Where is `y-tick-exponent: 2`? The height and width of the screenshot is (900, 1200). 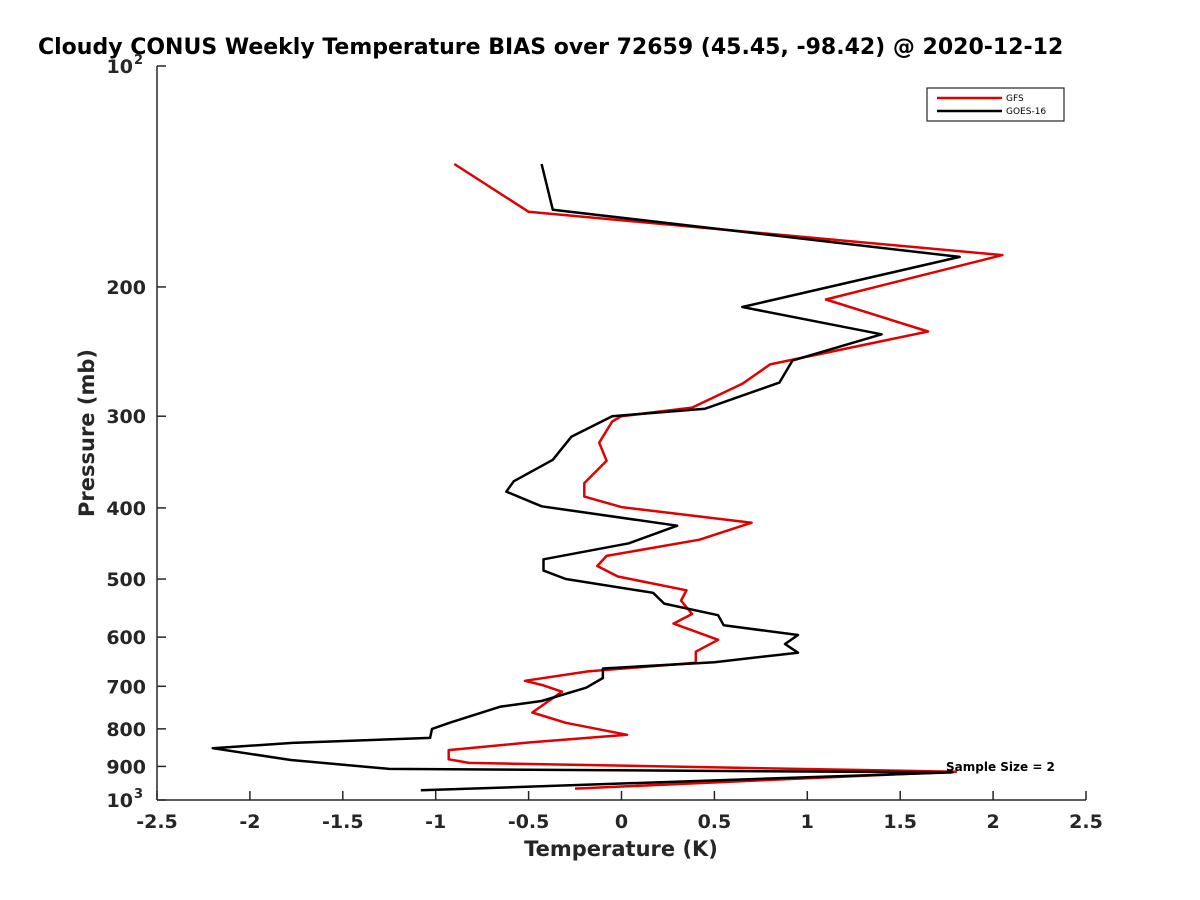 y-tick-exponent: 2 is located at coordinates (138, 60).